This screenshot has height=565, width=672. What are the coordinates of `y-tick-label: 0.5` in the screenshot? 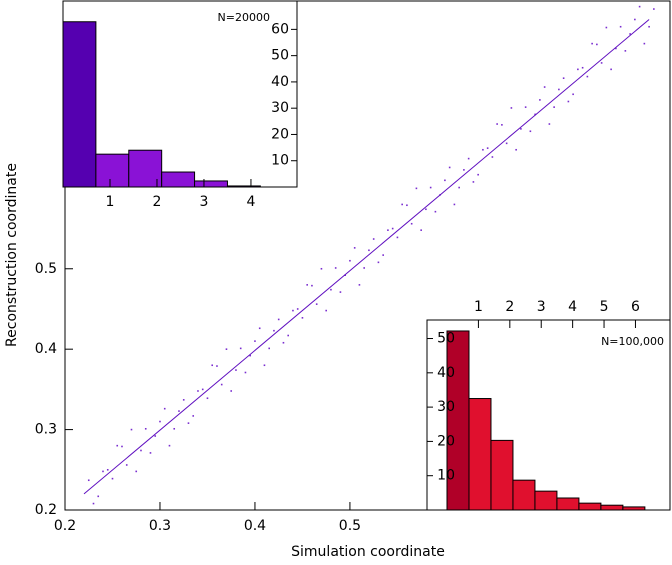 It's located at (46, 269).